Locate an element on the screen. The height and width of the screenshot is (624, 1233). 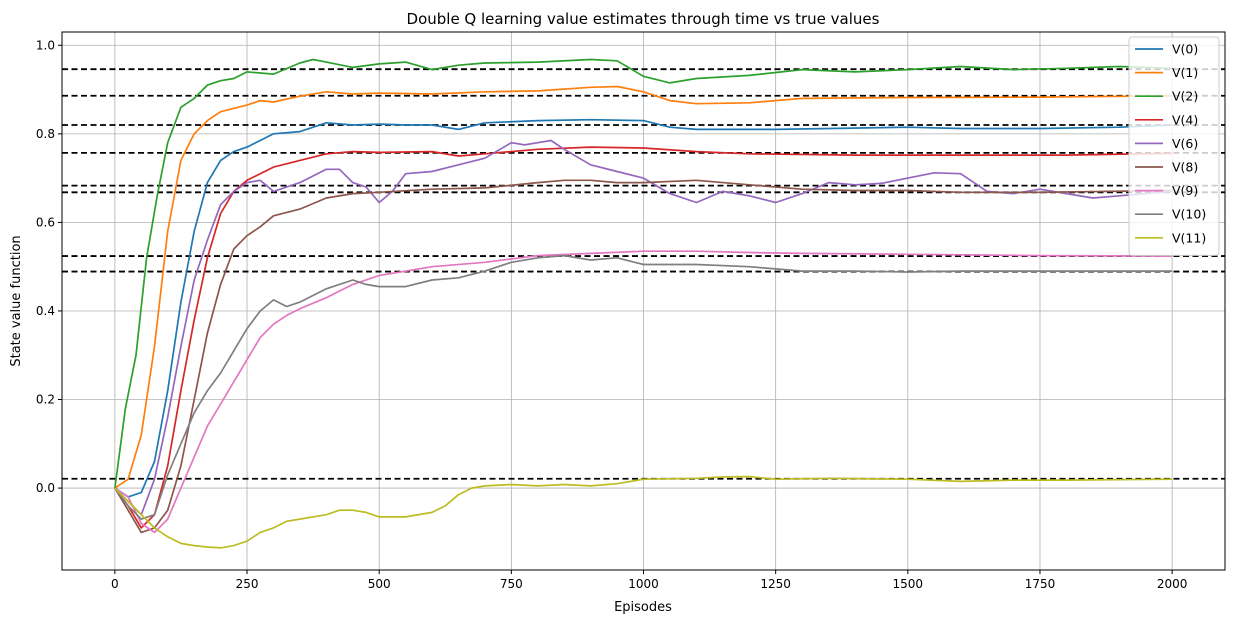
legend-label: V(2) is located at coordinates (1185, 96).